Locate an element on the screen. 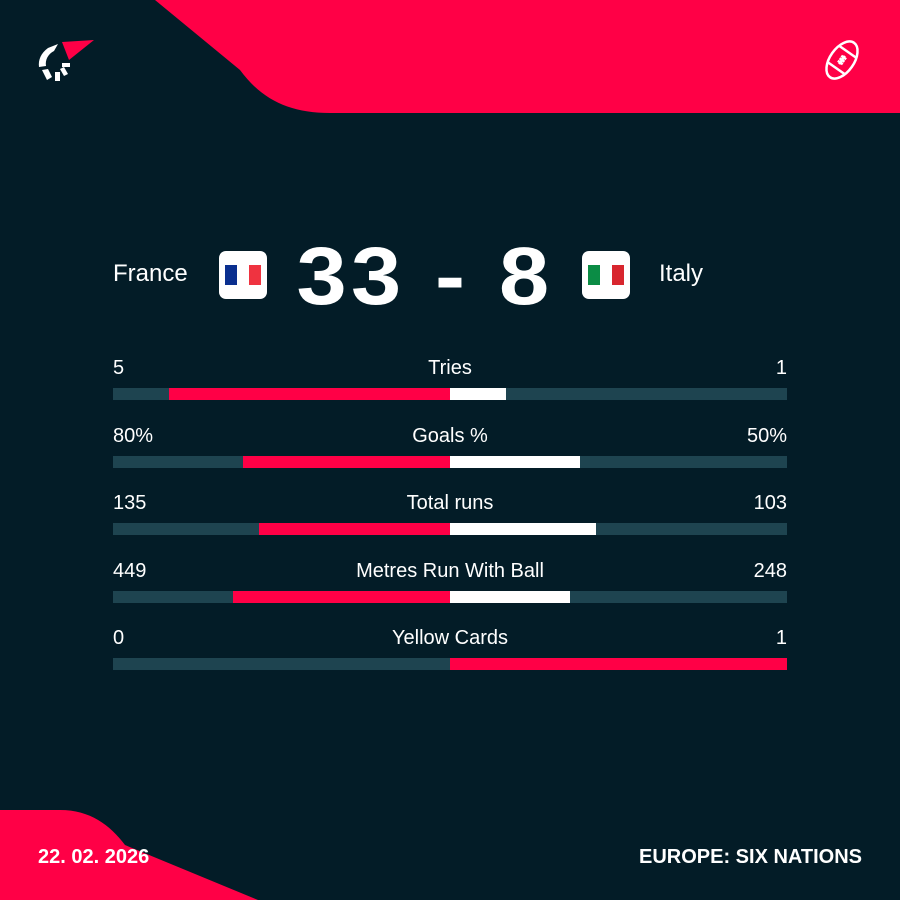 Image resolution: width=900 pixels, height=900 pixels. france-flag-icon is located at coordinates (243, 275).